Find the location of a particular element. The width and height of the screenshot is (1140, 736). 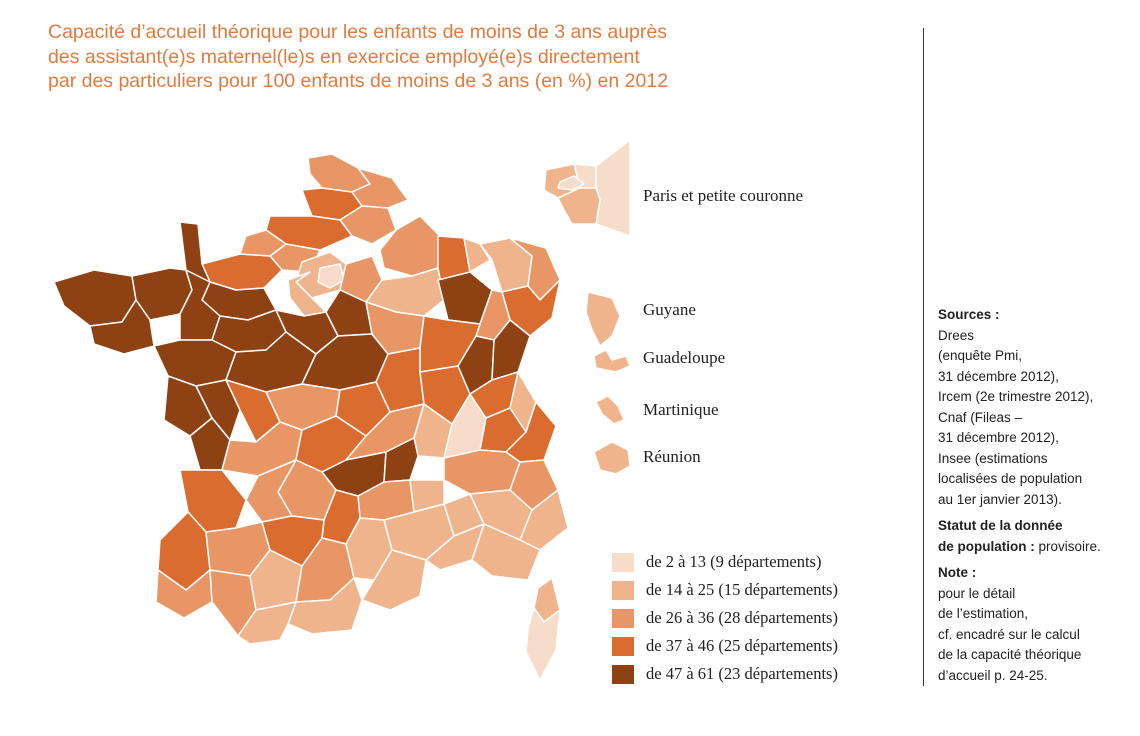

reunion-shape is located at coordinates (612, 458).